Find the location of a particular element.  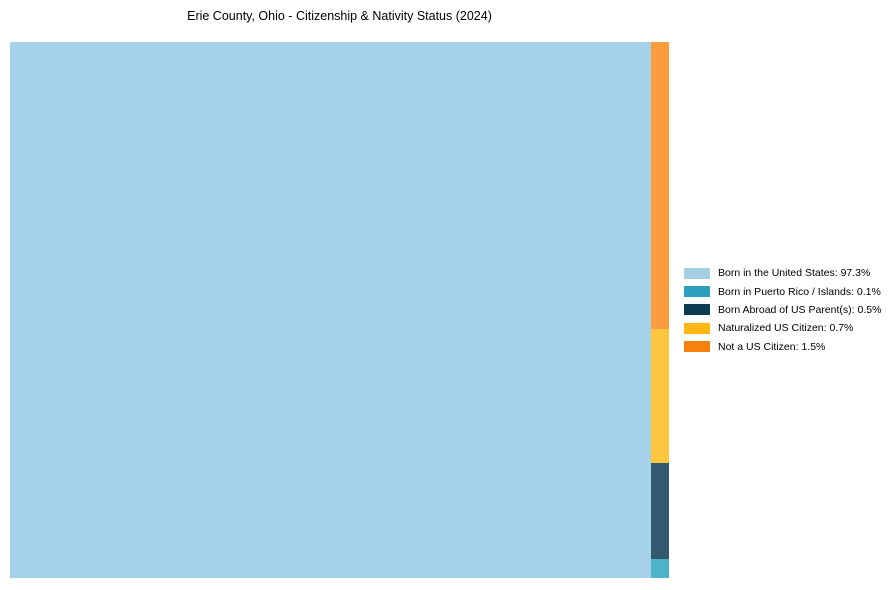

treemap-rect-naturalized-us-citizen is located at coordinates (659, 396).